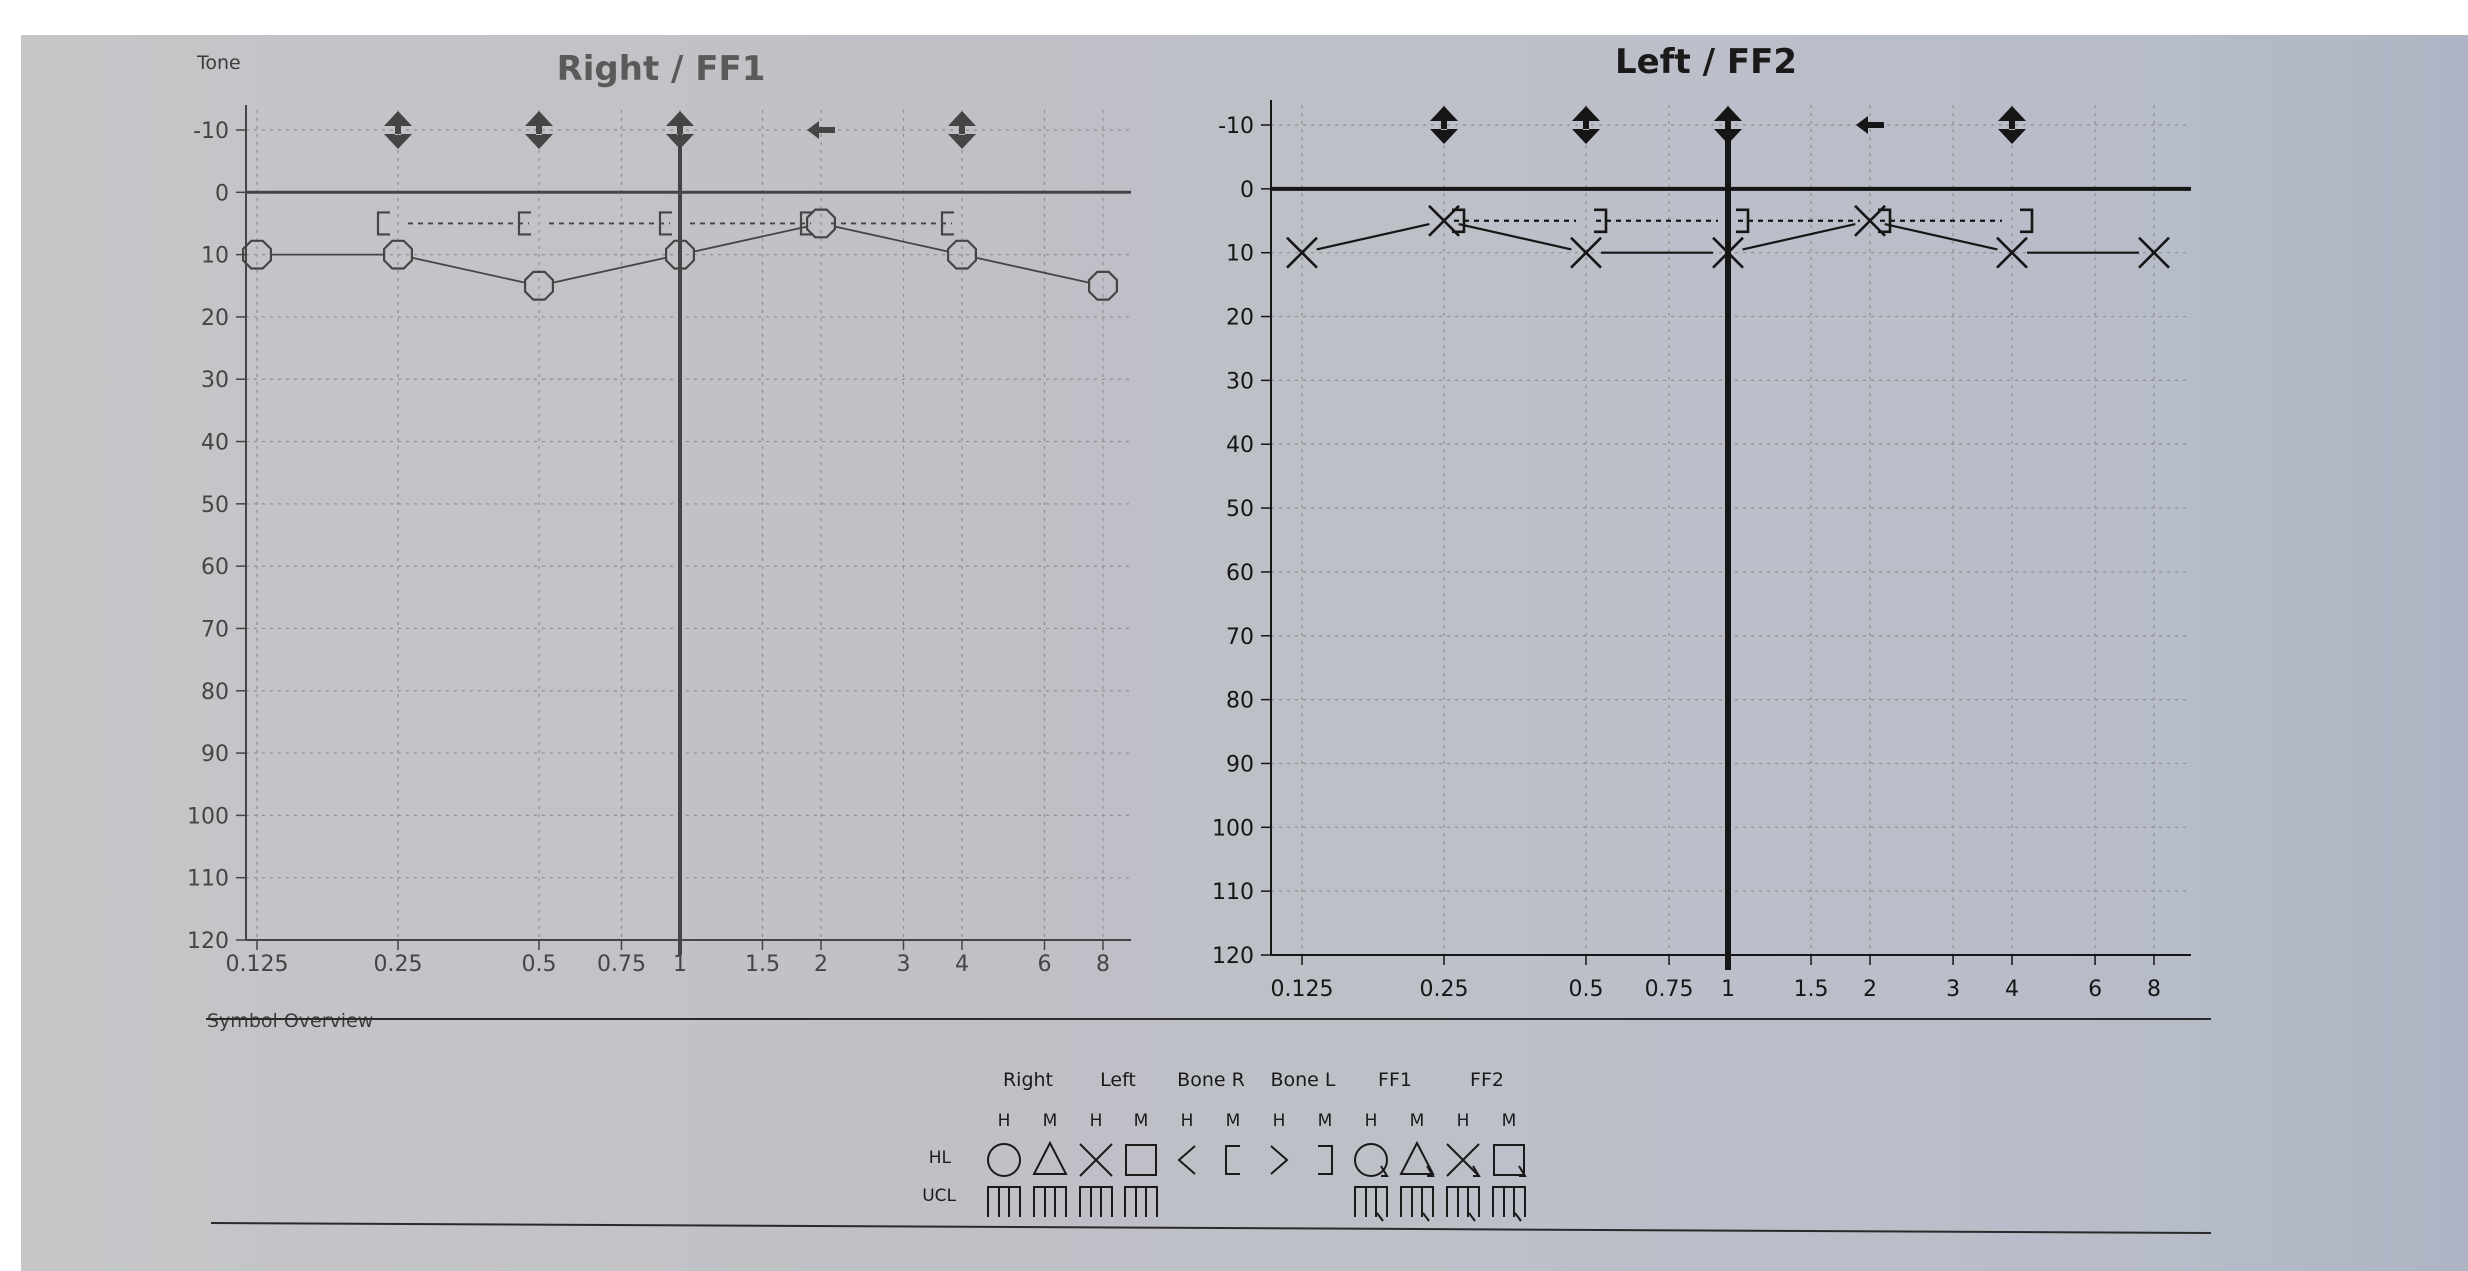  Describe the element at coordinates (1240, 637) in the screenshot. I see `y-tick-label: 70` at that location.